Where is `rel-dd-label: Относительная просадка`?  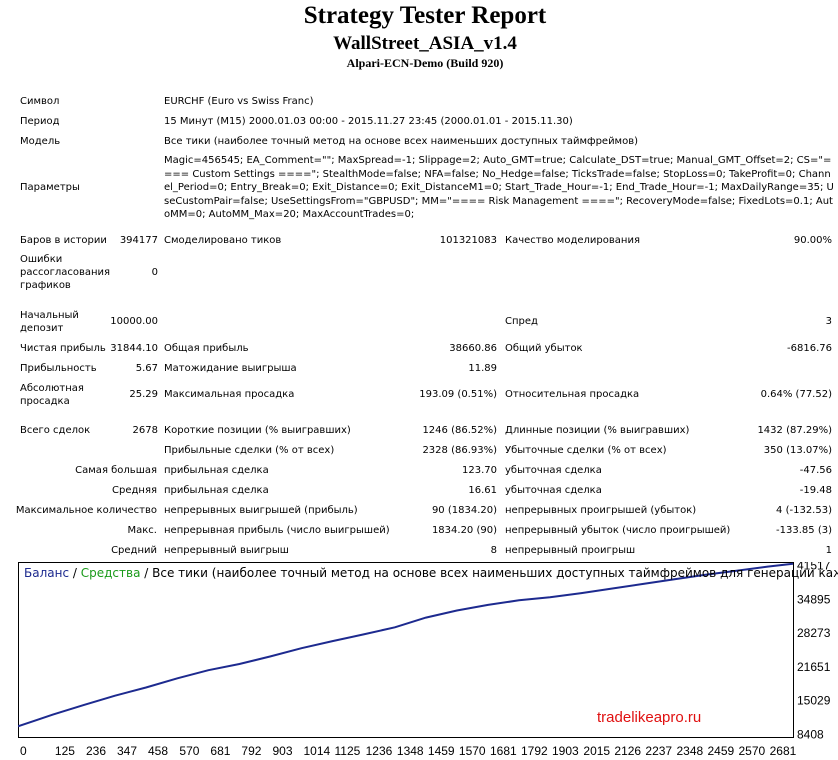
rel-dd-label: Относительная просадка is located at coordinates (572, 394).